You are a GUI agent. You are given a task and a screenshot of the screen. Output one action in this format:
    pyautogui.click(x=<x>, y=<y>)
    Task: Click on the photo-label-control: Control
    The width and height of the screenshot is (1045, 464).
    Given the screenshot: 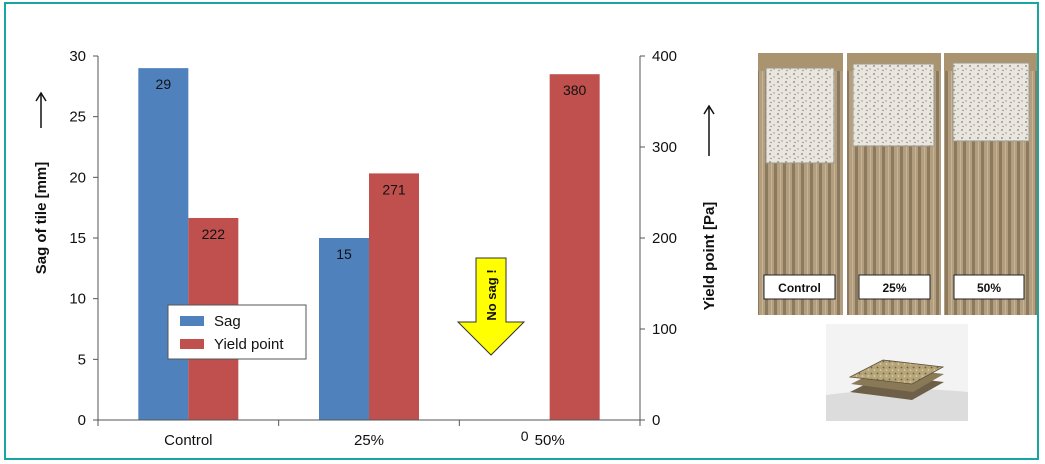 What is the action you would take?
    pyautogui.click(x=799, y=288)
    